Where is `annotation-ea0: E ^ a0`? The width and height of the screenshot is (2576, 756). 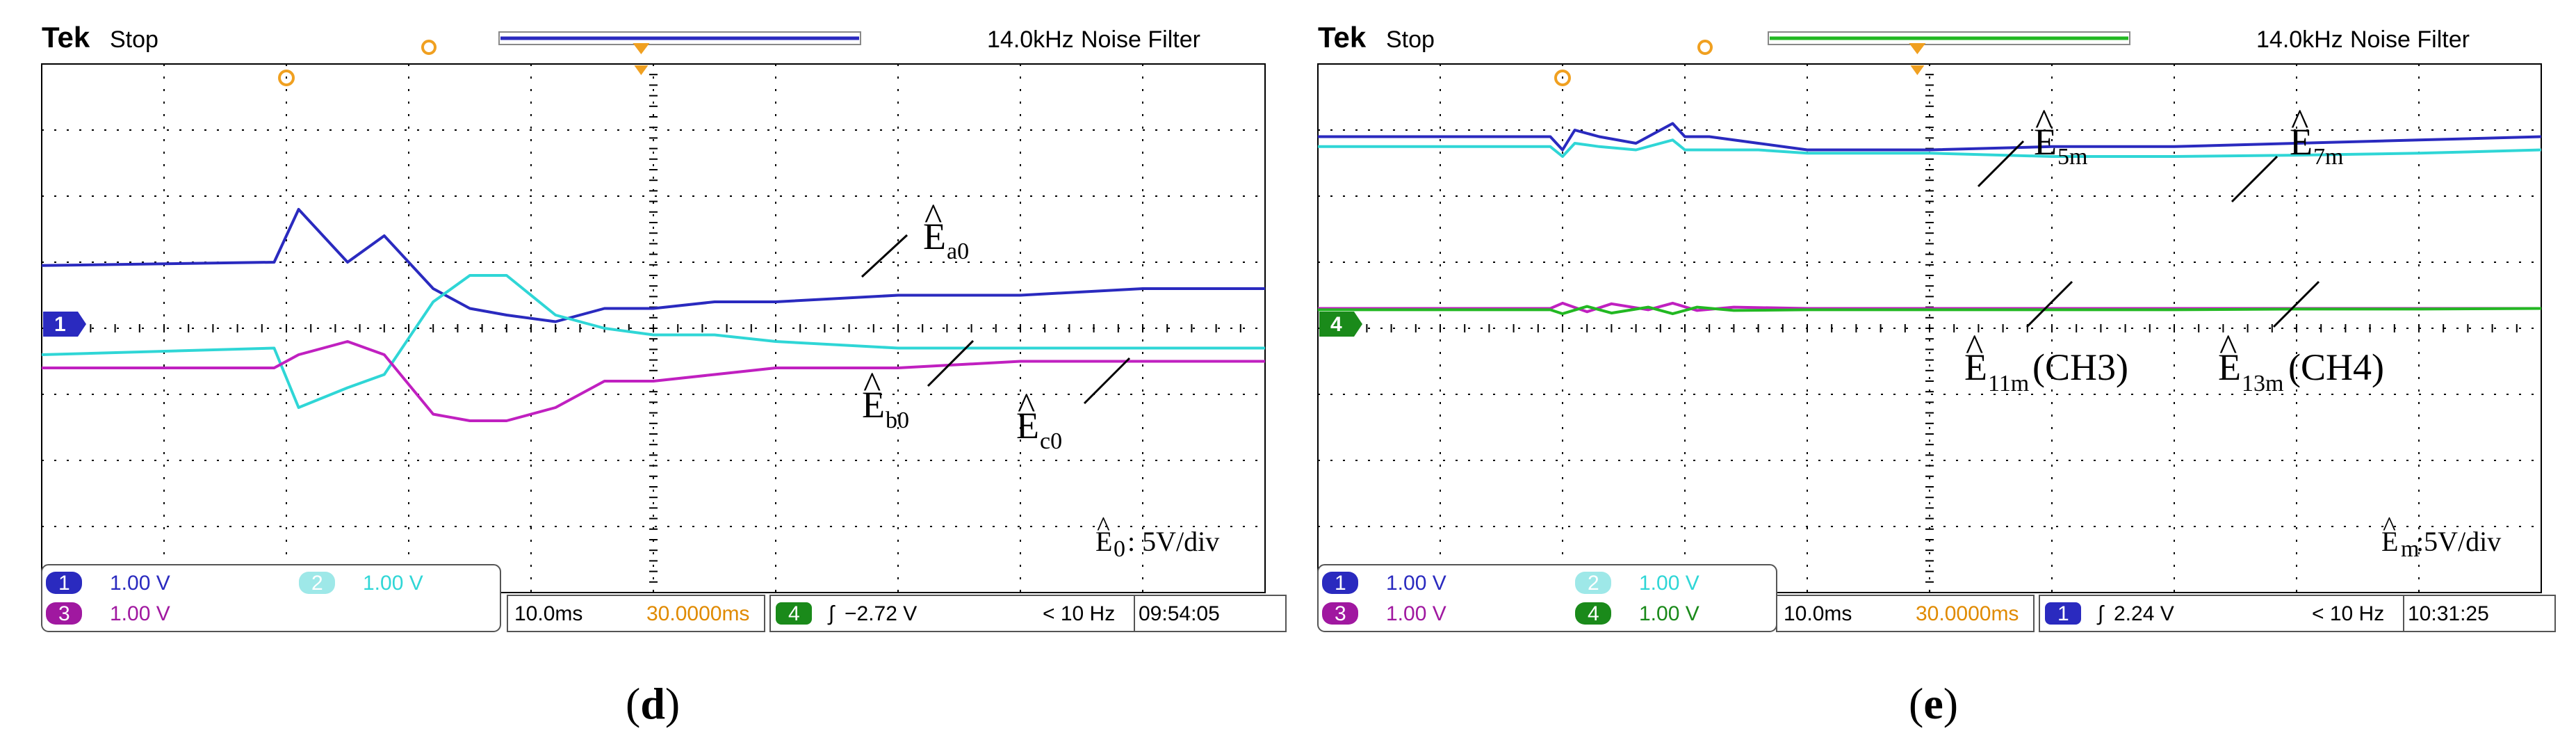 annotation-ea0: E ^ a0 is located at coordinates (915, 237).